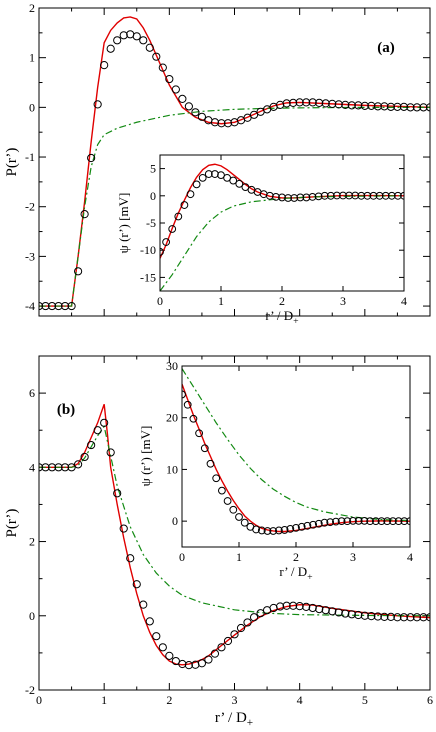 This screenshot has height=732, width=436. I want to click on inset-b-xlabel: r’ / D+, so click(296, 573).